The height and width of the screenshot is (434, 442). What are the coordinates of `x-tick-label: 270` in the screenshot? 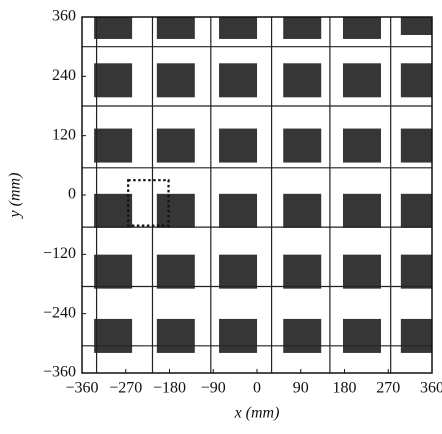 It's located at (388, 388).